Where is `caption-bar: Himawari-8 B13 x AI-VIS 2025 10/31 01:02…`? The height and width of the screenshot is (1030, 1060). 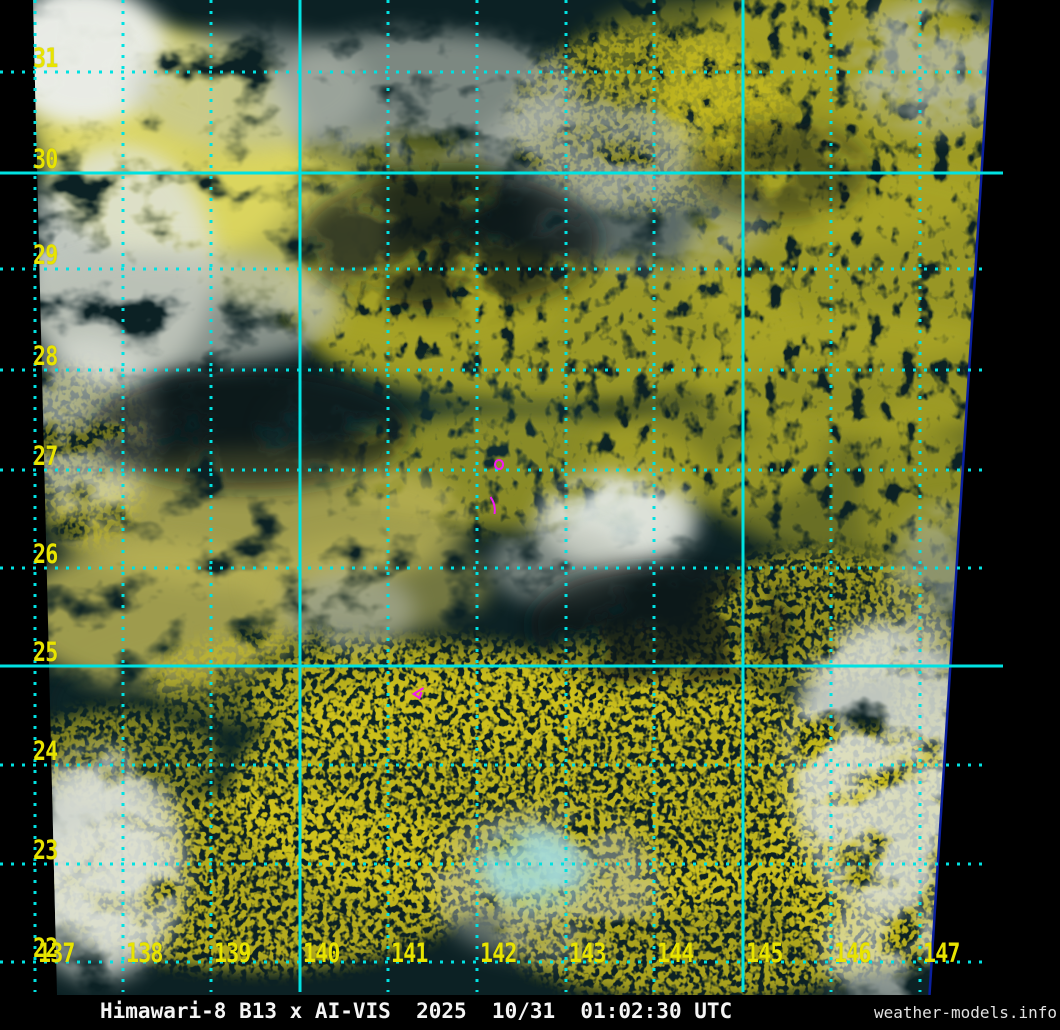 caption-bar: Himawari-8 B13 x AI-VIS 2025 10/31 01:02… is located at coordinates (530, 1012).